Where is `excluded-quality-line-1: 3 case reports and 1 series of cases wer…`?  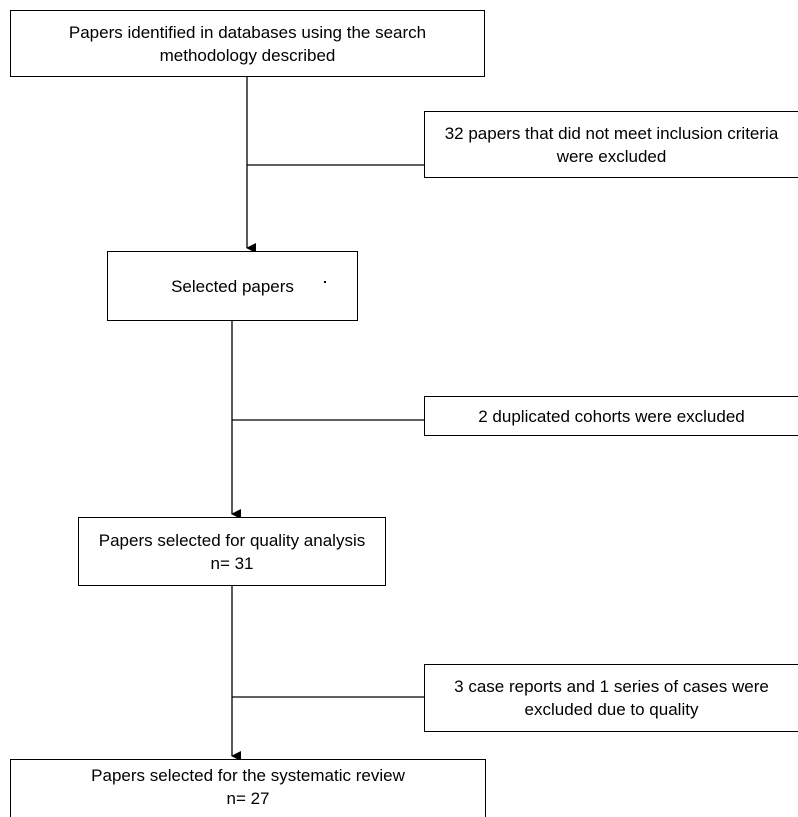 excluded-quality-line-1: 3 case reports and 1 series of cases wer… is located at coordinates (611, 686).